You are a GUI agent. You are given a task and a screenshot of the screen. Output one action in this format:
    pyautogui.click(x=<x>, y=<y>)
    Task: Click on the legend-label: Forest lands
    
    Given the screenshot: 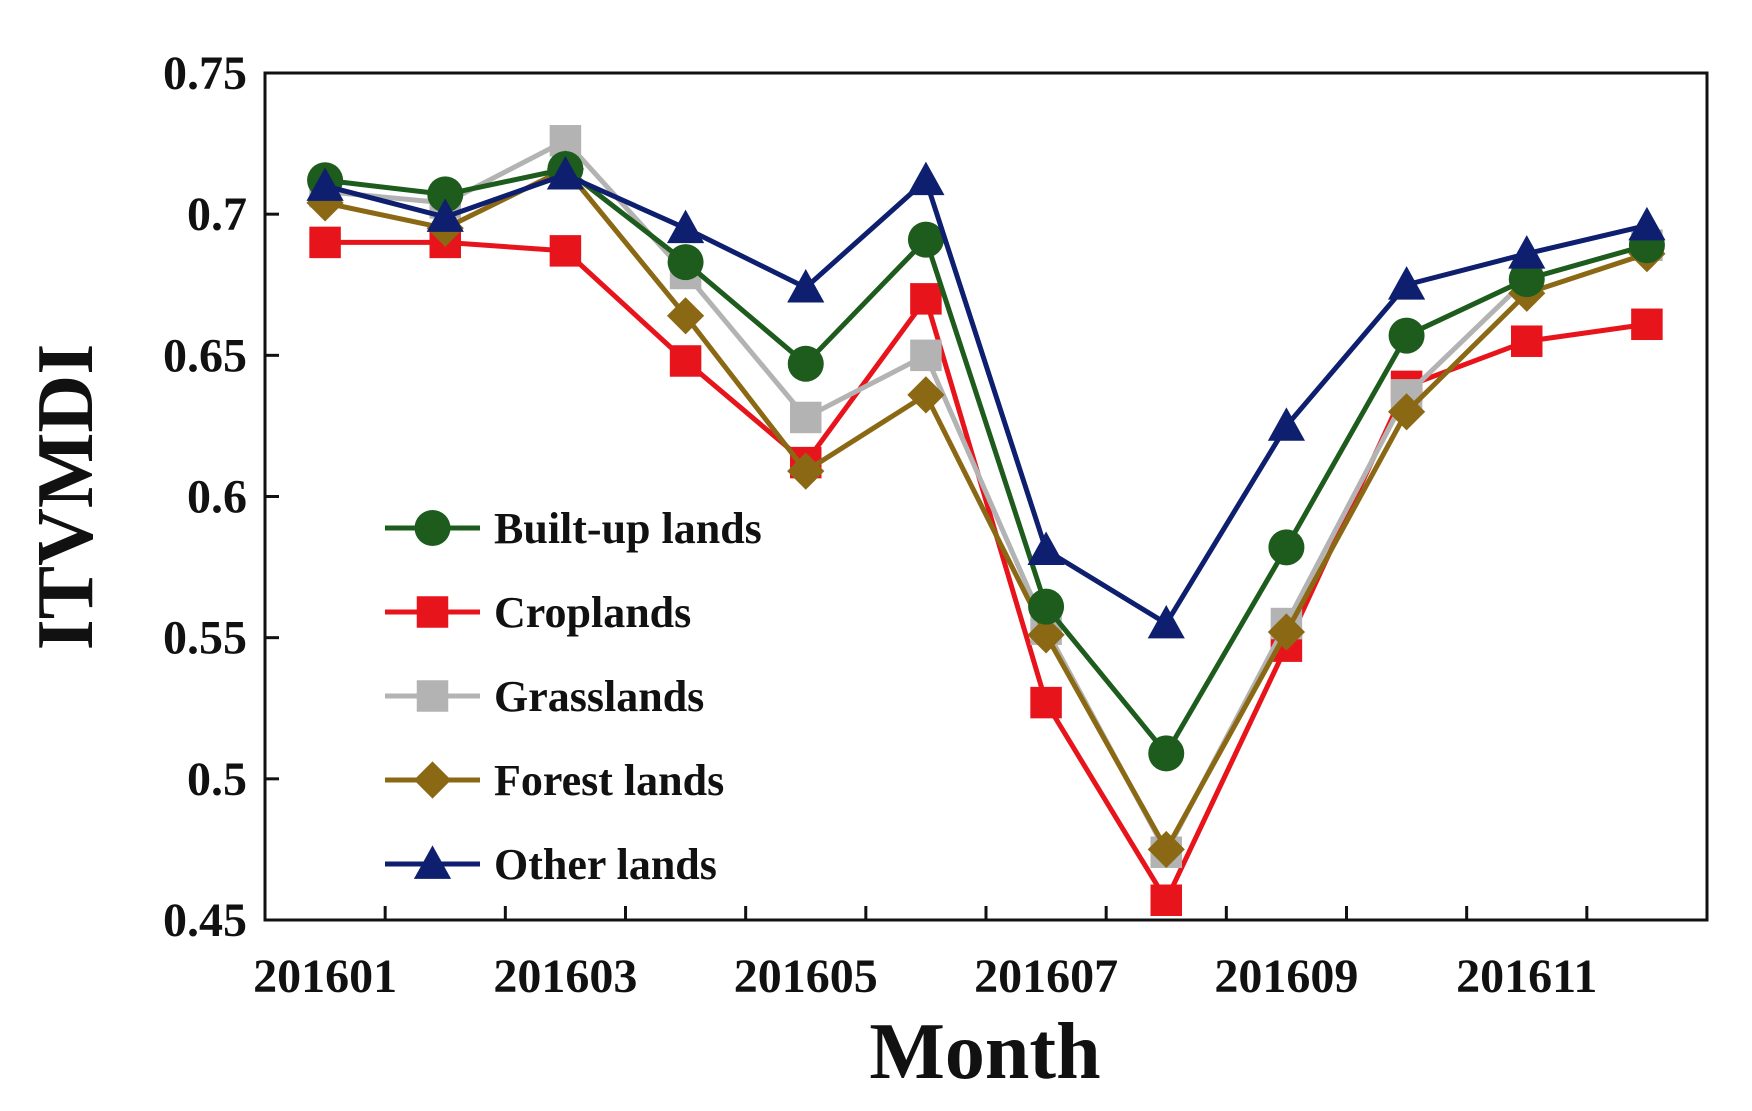 What is the action you would take?
    pyautogui.click(x=609, y=780)
    